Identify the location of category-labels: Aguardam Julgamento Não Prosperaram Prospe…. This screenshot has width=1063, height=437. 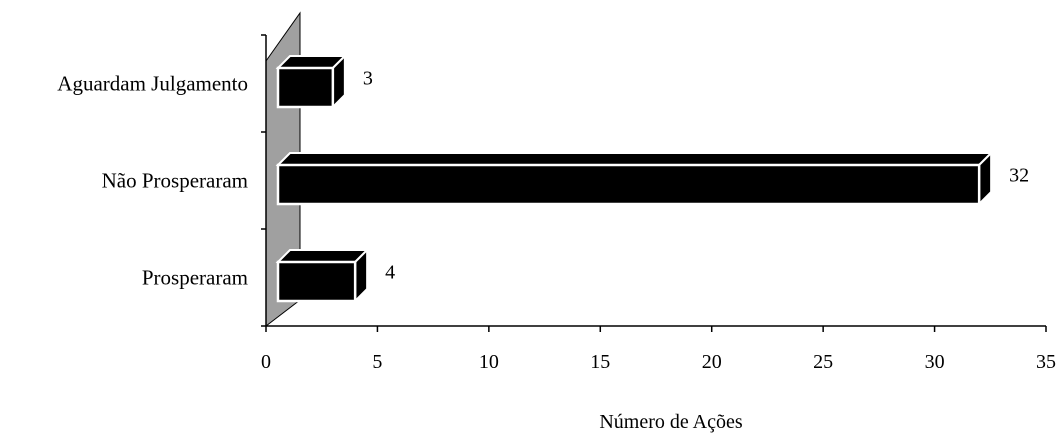
(152, 181).